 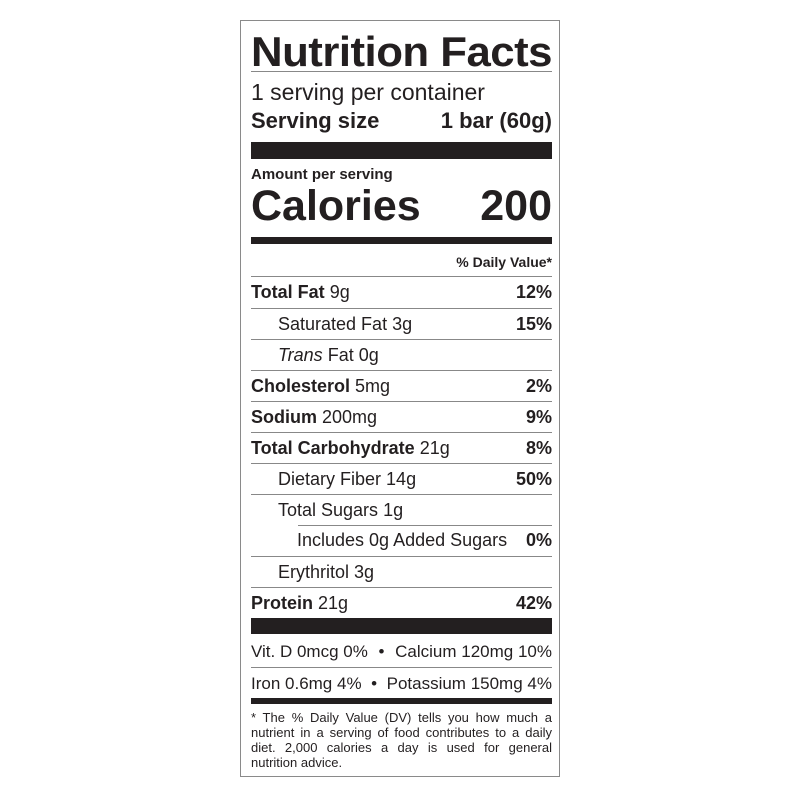 I want to click on nutrient-name: Dietary Fiber, so click(x=330, y=478).